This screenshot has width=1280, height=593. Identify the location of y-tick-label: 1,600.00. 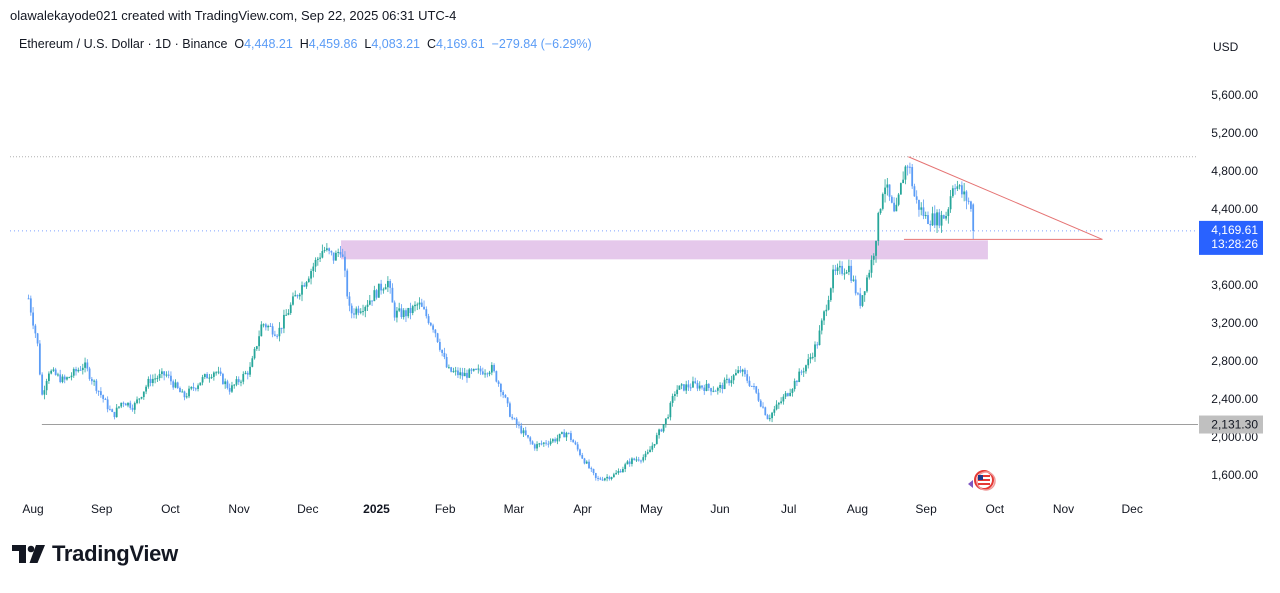
(1234, 475).